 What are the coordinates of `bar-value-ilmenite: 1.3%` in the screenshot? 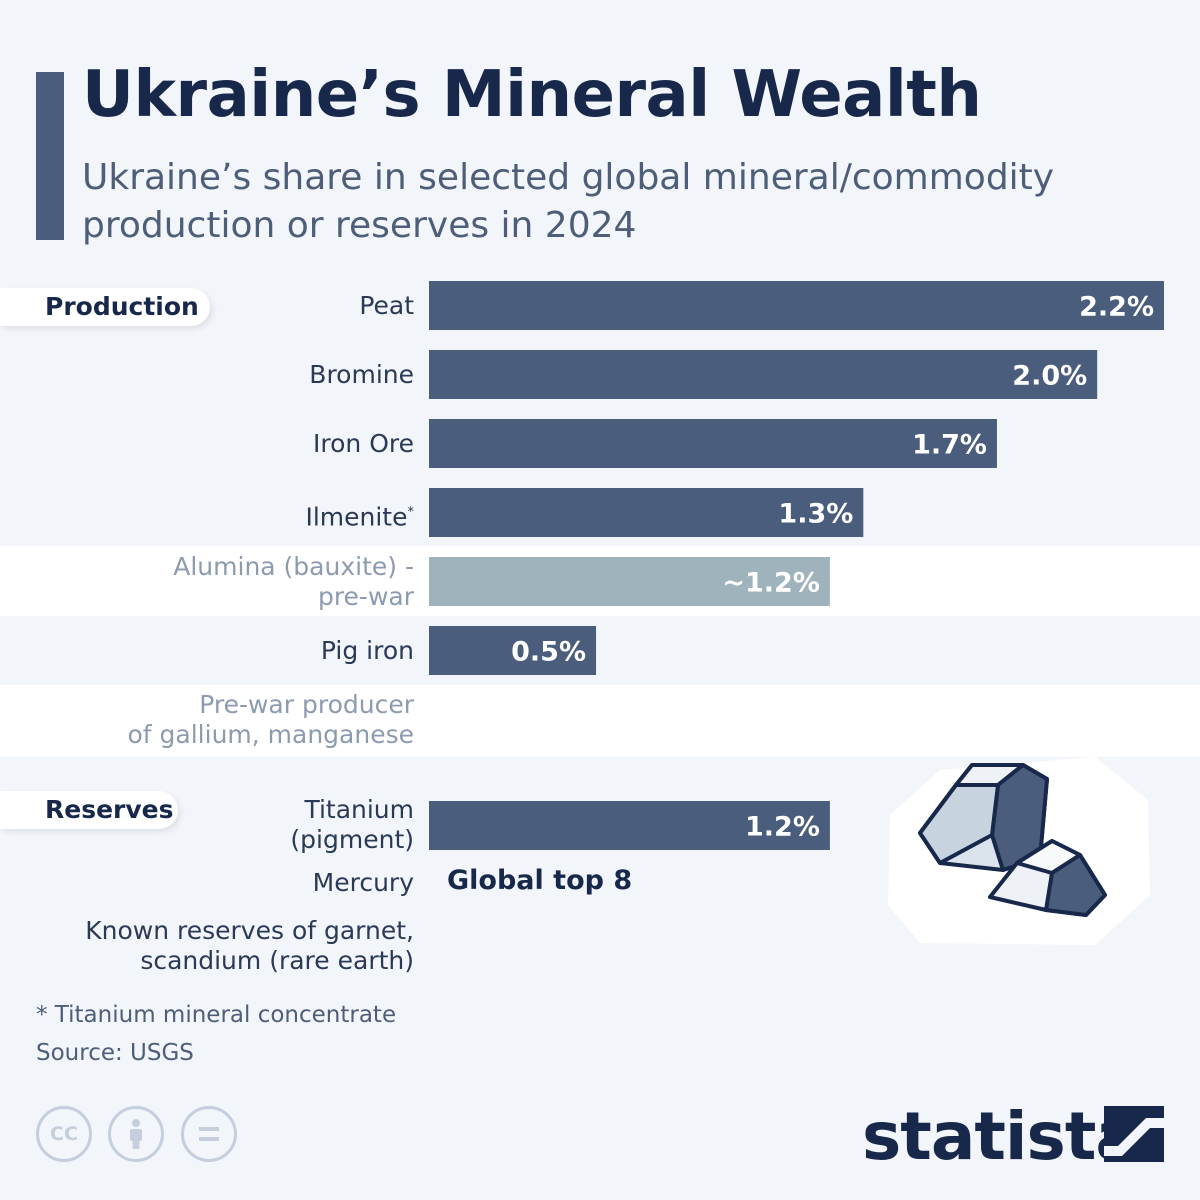 It's located at (815, 514).